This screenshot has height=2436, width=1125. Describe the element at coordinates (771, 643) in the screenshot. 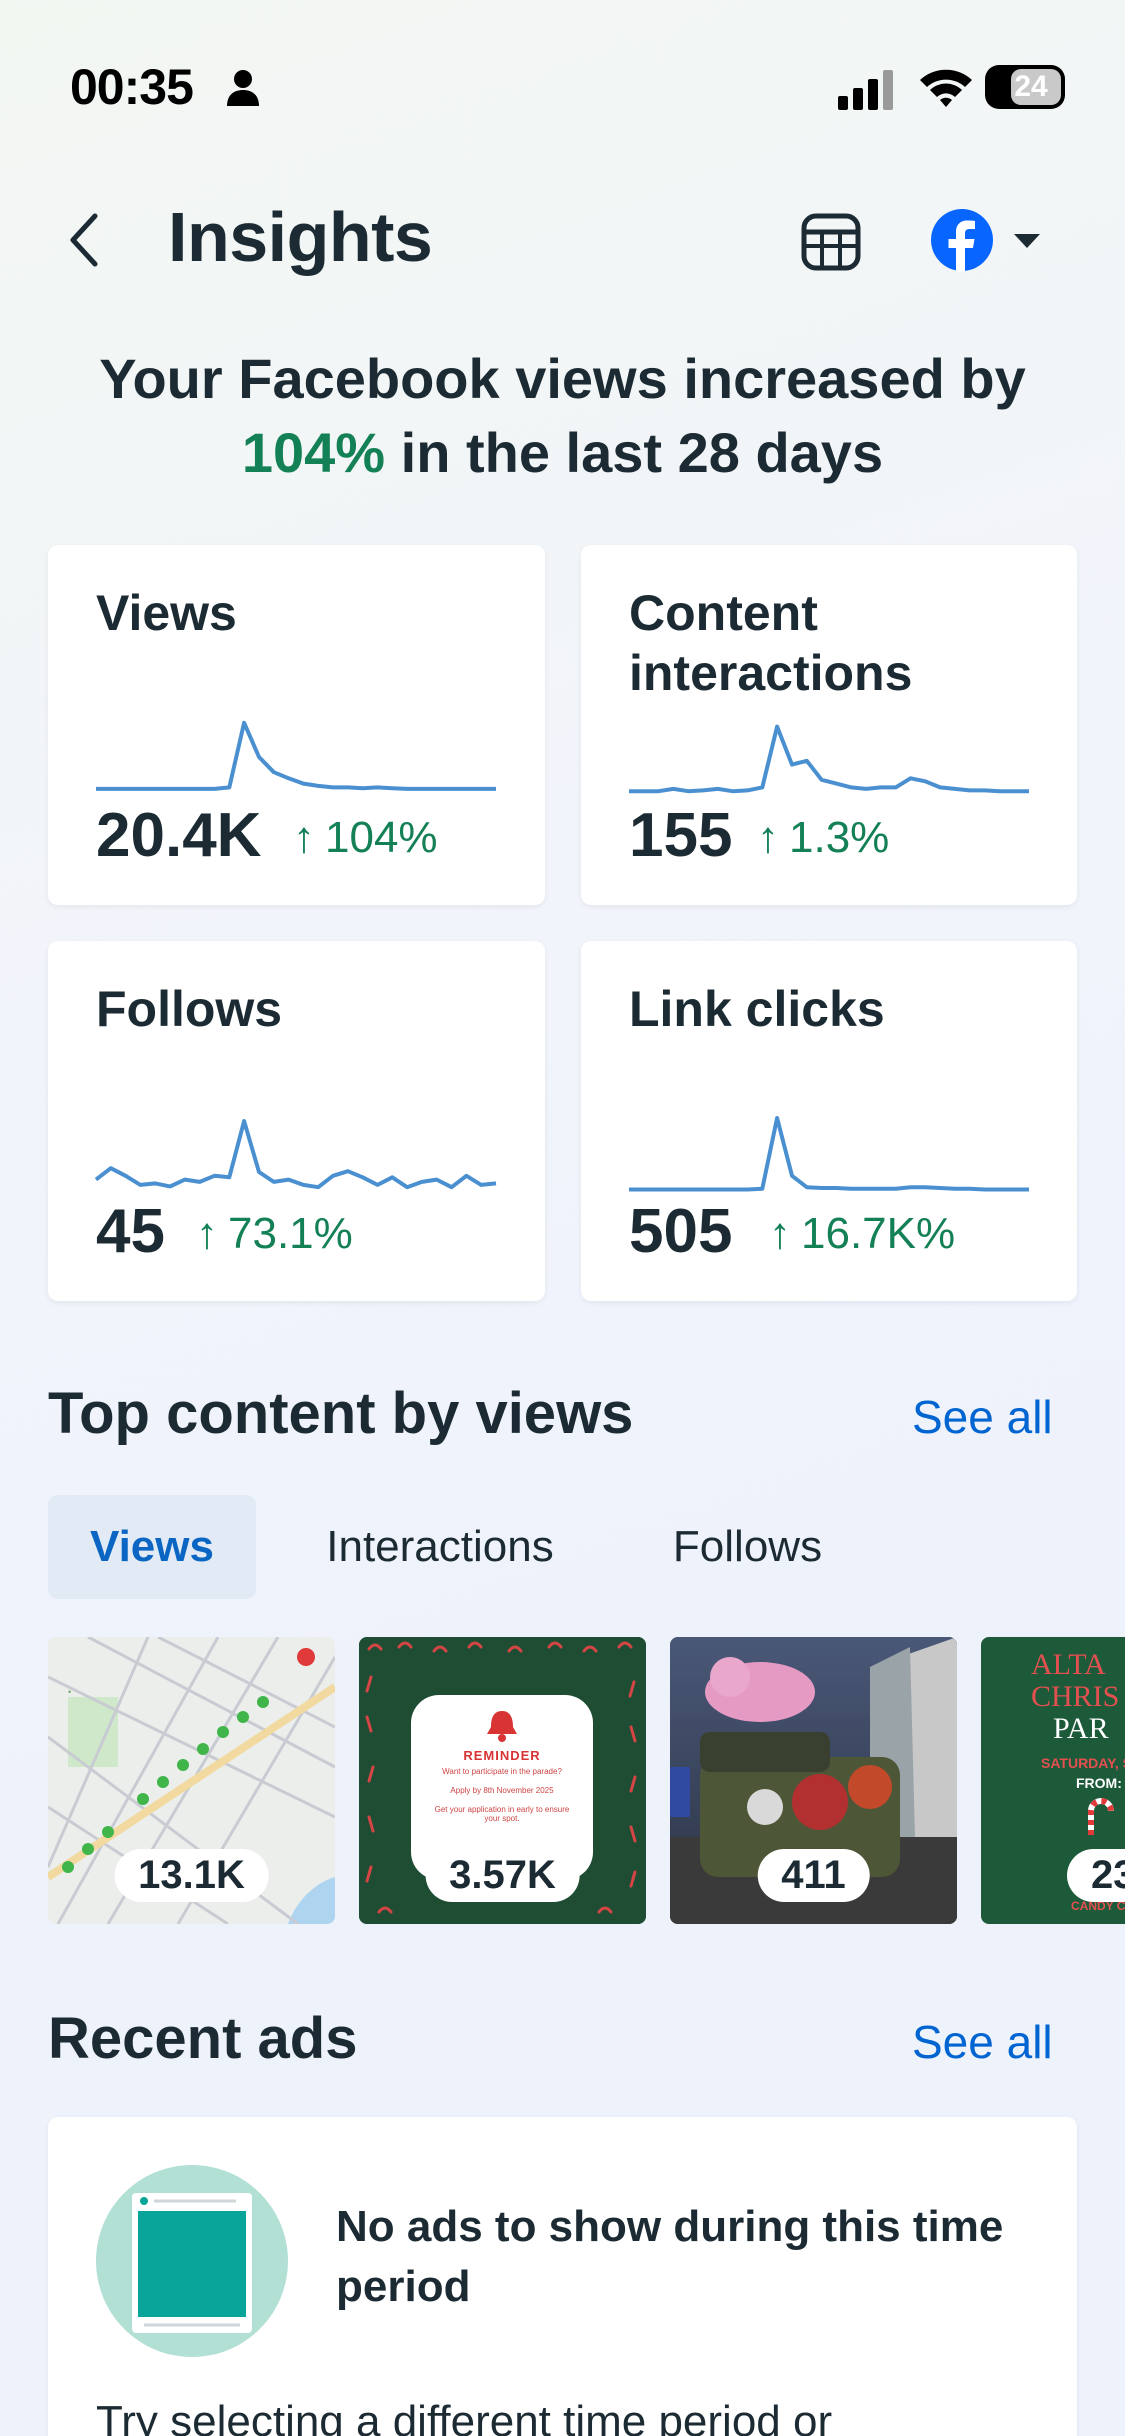

I see `metric-title: Content interactions` at that location.